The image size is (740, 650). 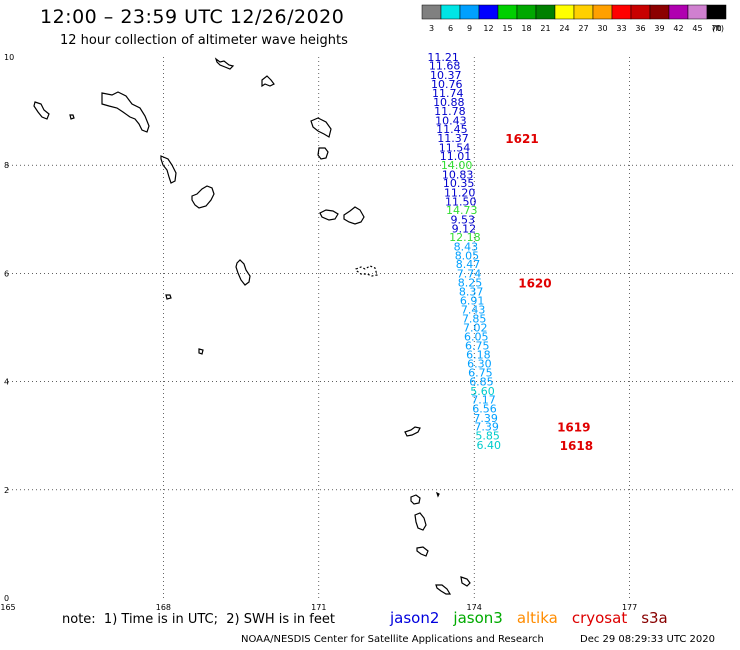 What do you see at coordinates (467, 256) in the screenshot?
I see `wave-height-value: 8.05` at bounding box center [467, 256].